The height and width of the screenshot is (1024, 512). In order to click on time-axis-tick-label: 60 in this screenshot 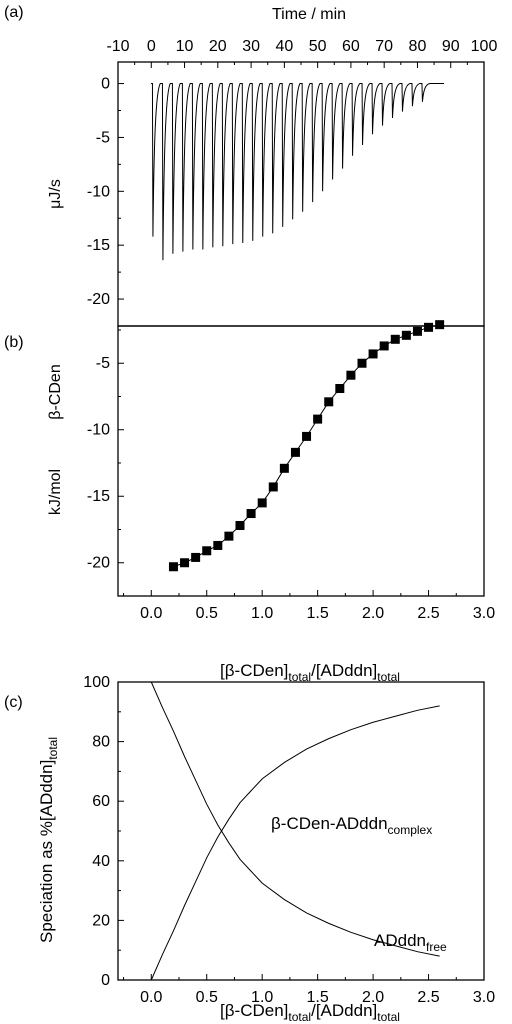, I will do `click(351, 46)`.